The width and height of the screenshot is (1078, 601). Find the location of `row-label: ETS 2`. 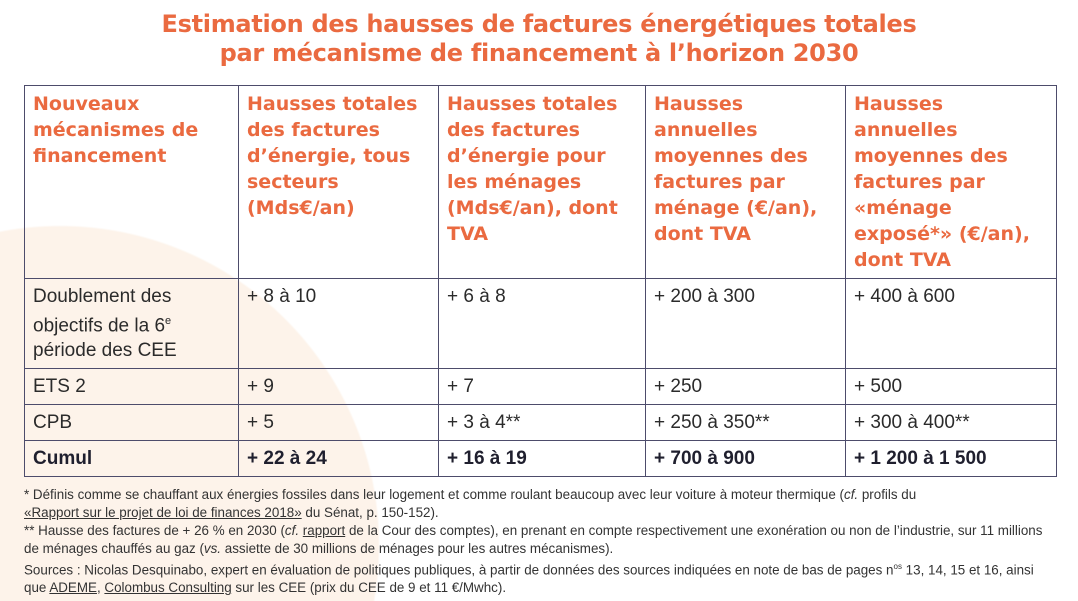

row-label: ETS 2 is located at coordinates (131, 387).